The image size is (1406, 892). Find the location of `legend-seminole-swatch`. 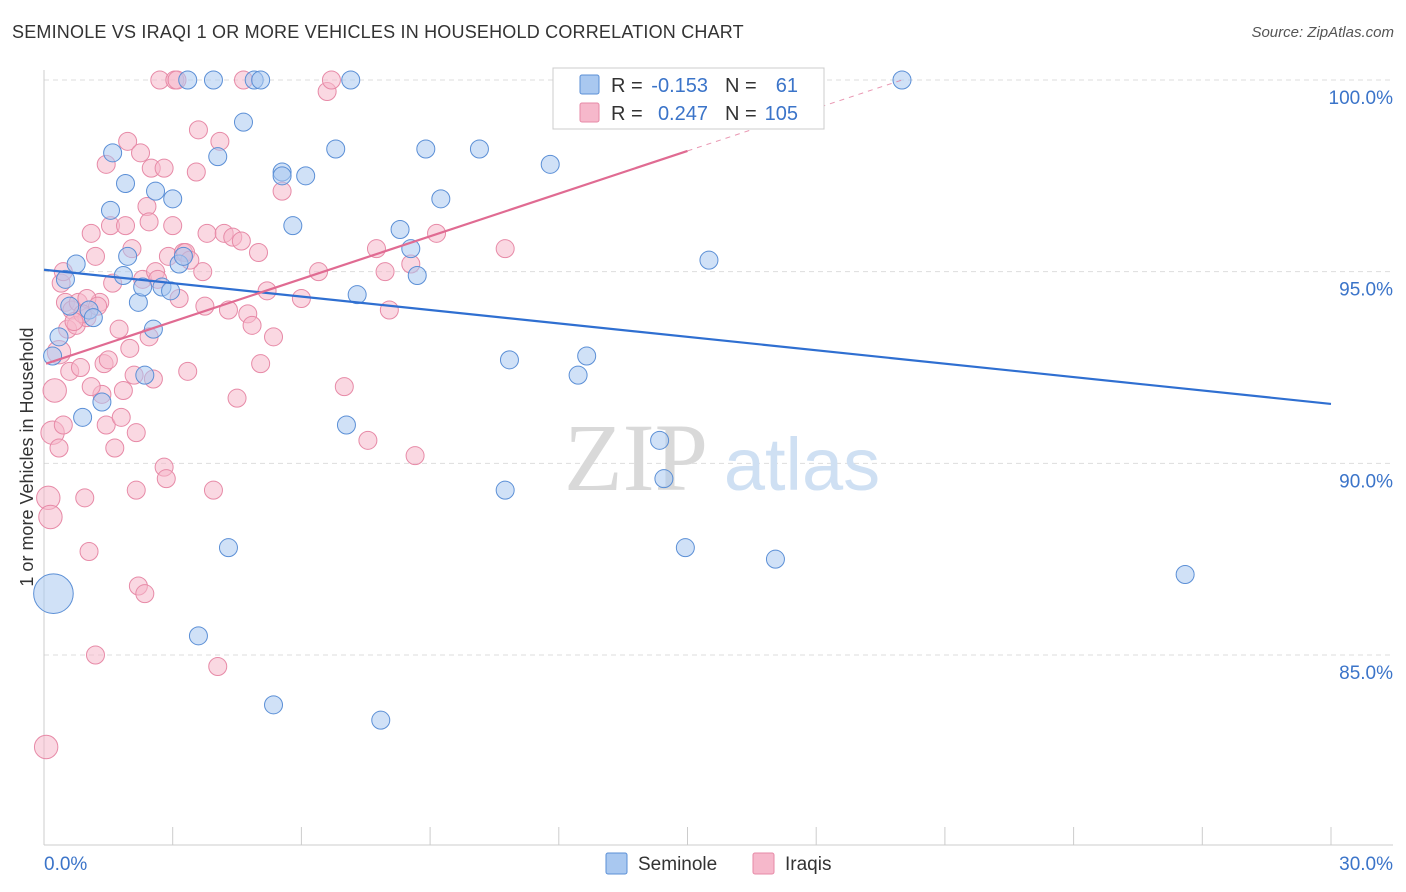

legend-seminole-swatch is located at coordinates (616, 863).